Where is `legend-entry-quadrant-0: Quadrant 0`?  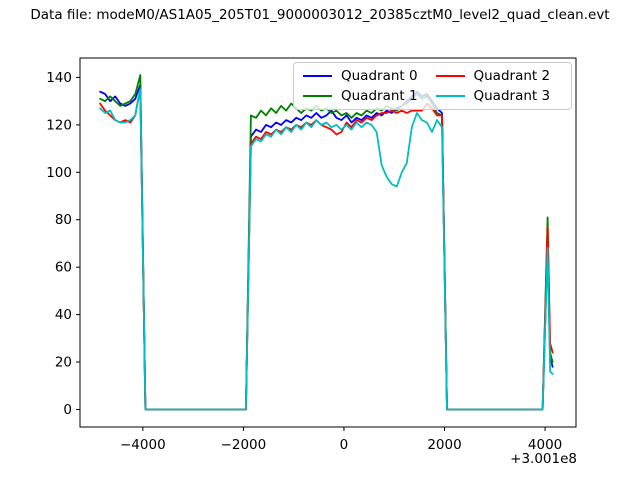
legend-entry-quadrant-0: Quadrant 0 is located at coordinates (366, 76).